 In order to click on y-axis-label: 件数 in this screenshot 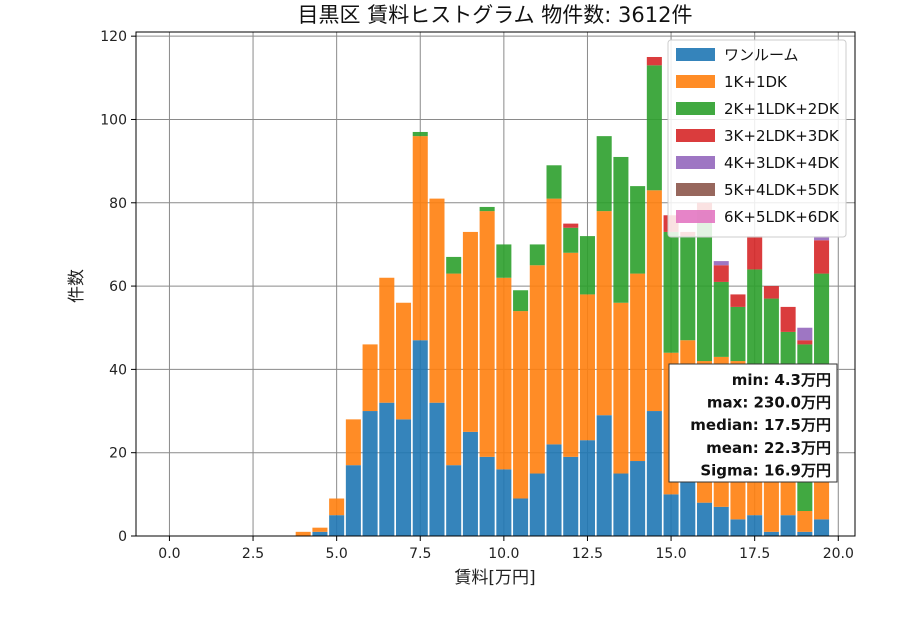, I will do `click(77, 286)`.